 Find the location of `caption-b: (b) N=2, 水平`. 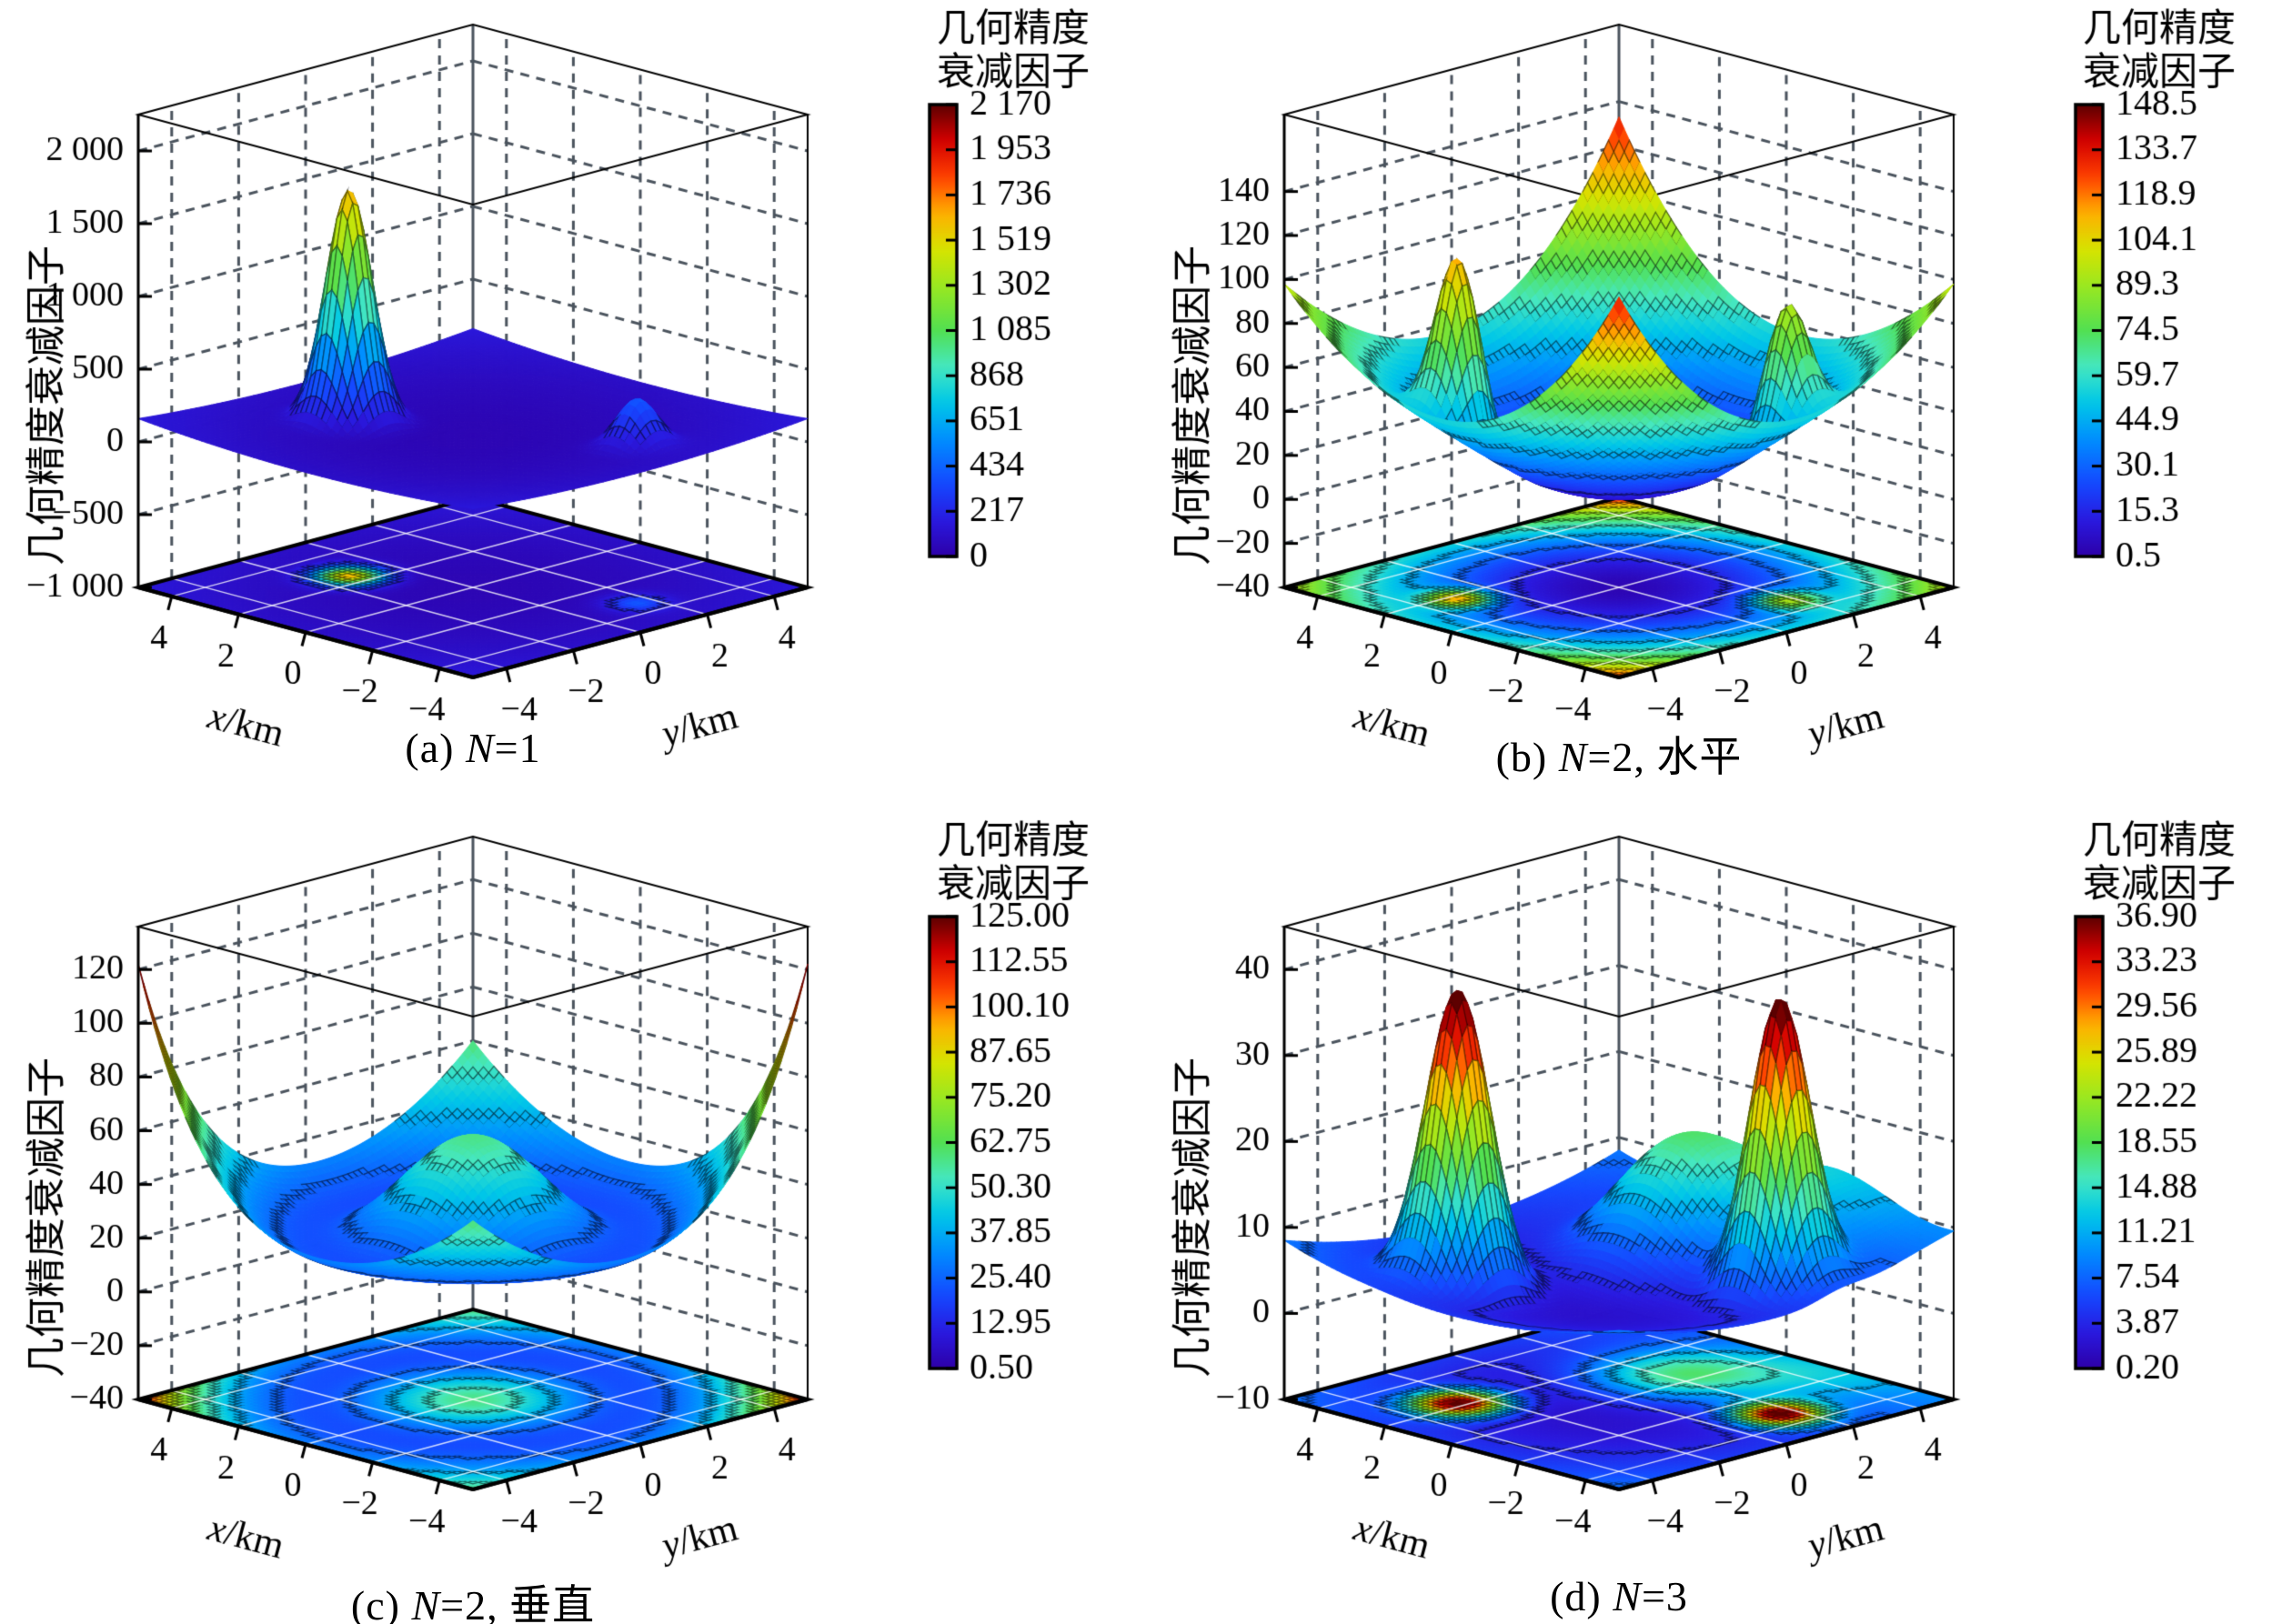

caption-b: (b) N=2, 水平 is located at coordinates (1619, 757).